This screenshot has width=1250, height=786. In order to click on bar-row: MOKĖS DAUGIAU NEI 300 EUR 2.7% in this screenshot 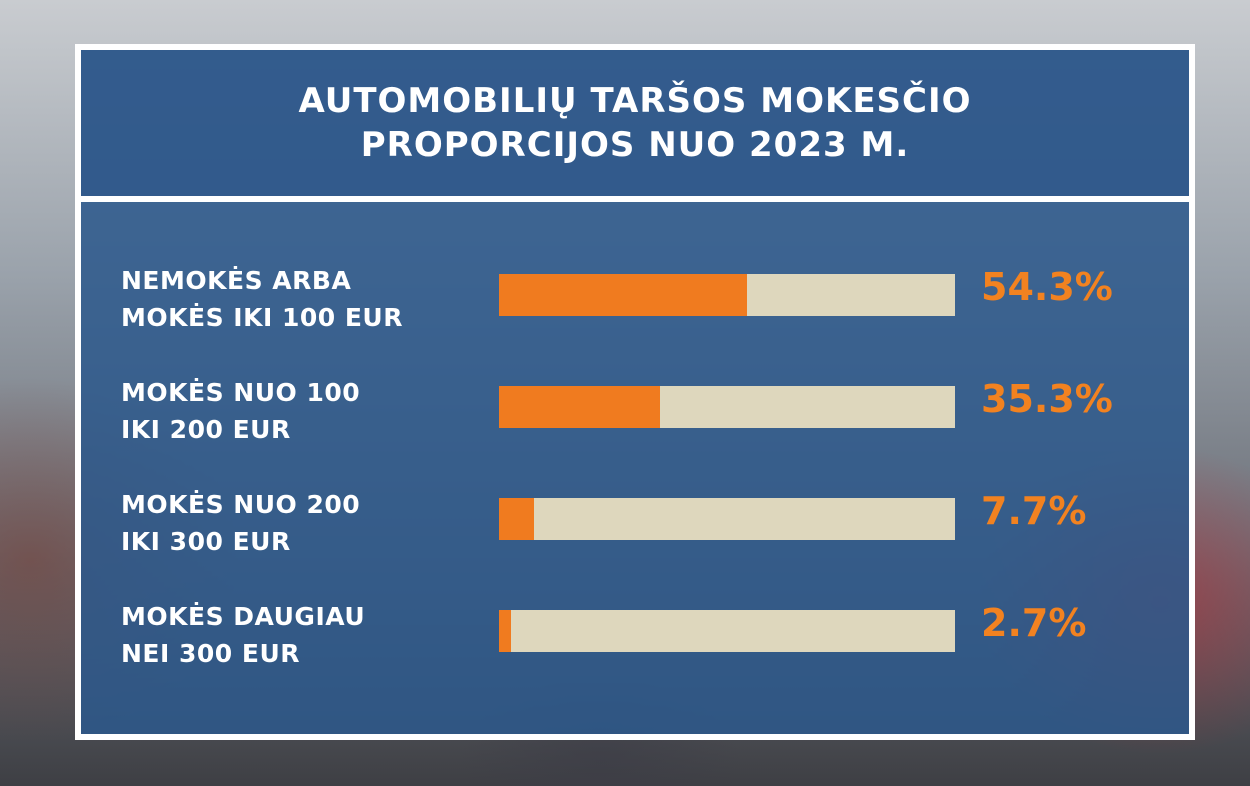, I will do `click(635, 638)`.